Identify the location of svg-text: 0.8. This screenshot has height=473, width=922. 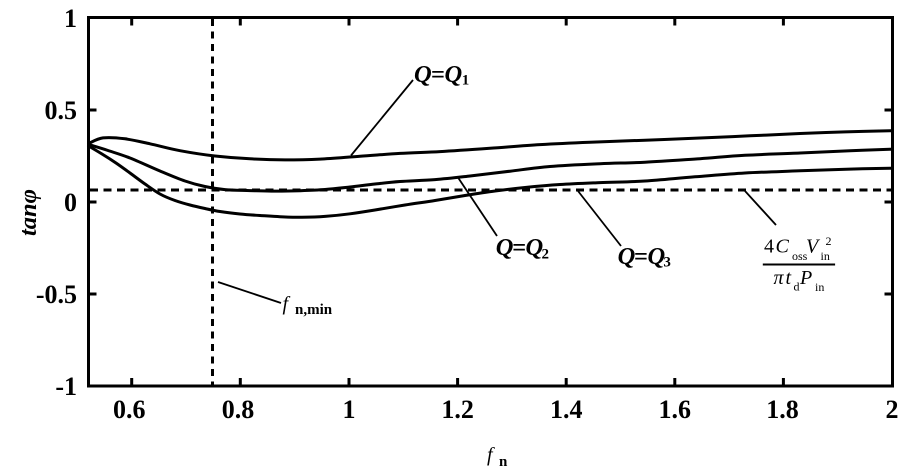
(238, 409).